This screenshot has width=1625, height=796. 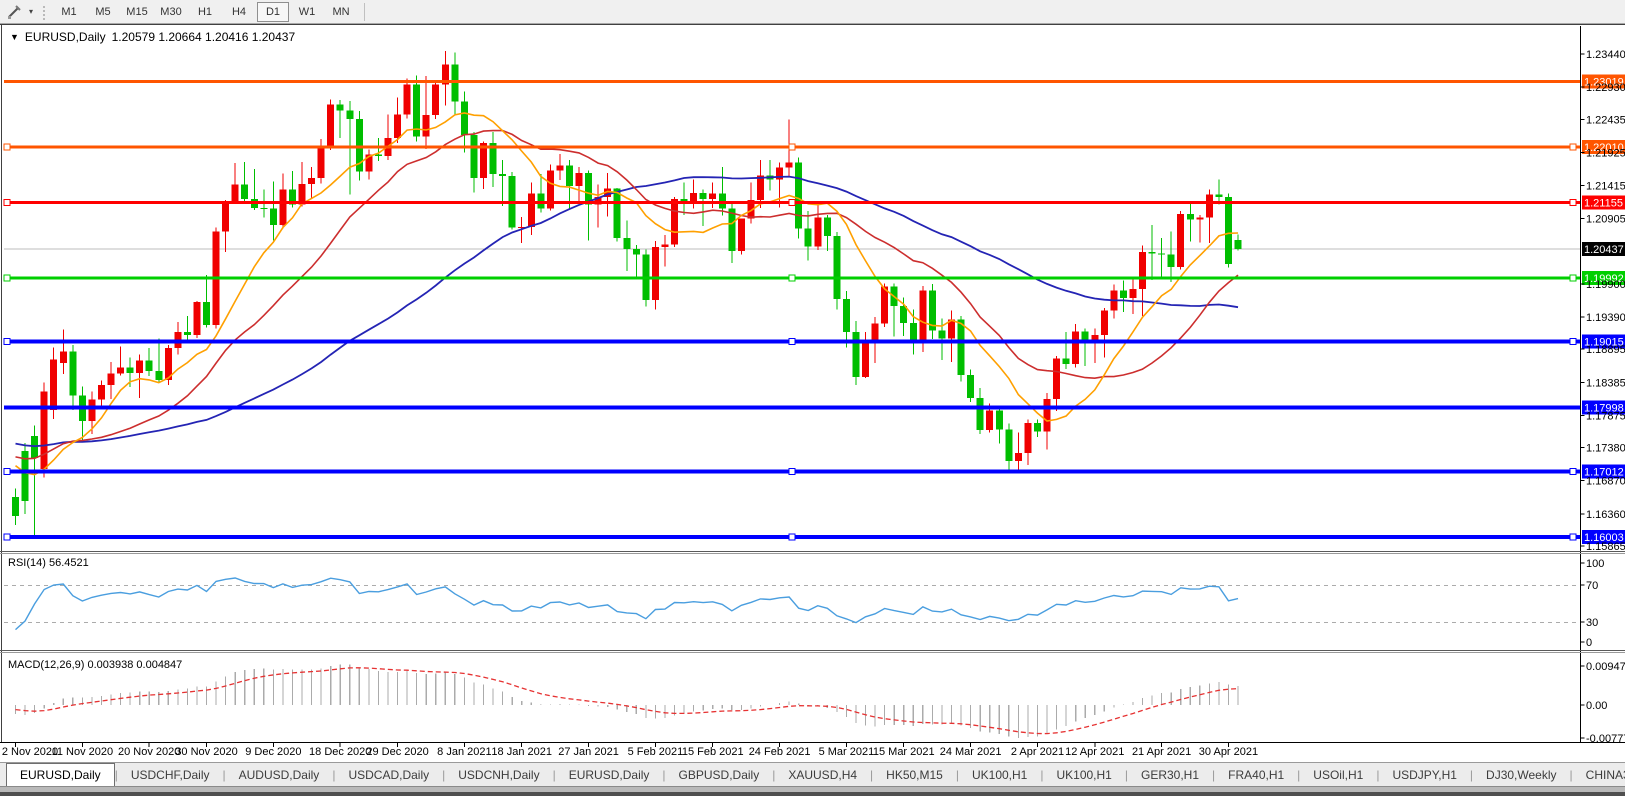 I want to click on price-axis-label: 1.21155, so click(x=1603, y=202).